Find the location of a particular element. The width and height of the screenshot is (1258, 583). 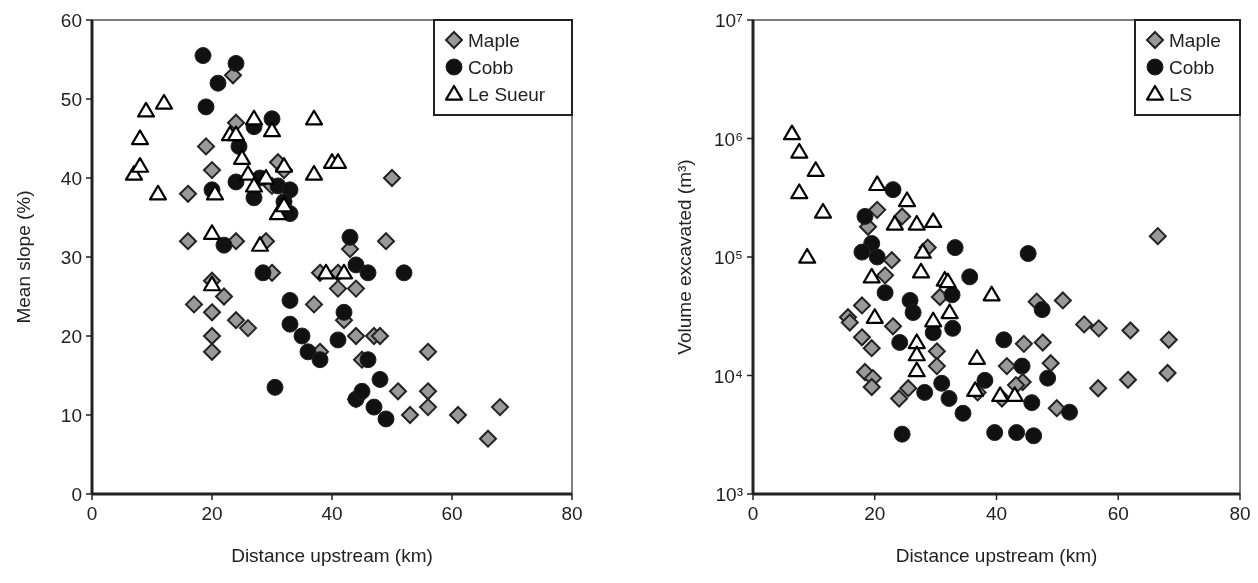

y-tick-label: 10⁵ is located at coordinates (728, 257).